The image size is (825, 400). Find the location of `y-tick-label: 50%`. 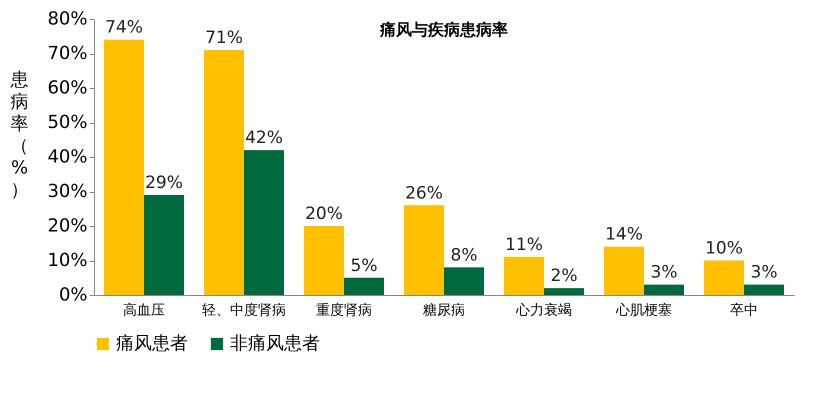

y-tick-label: 50% is located at coordinates (67, 122).